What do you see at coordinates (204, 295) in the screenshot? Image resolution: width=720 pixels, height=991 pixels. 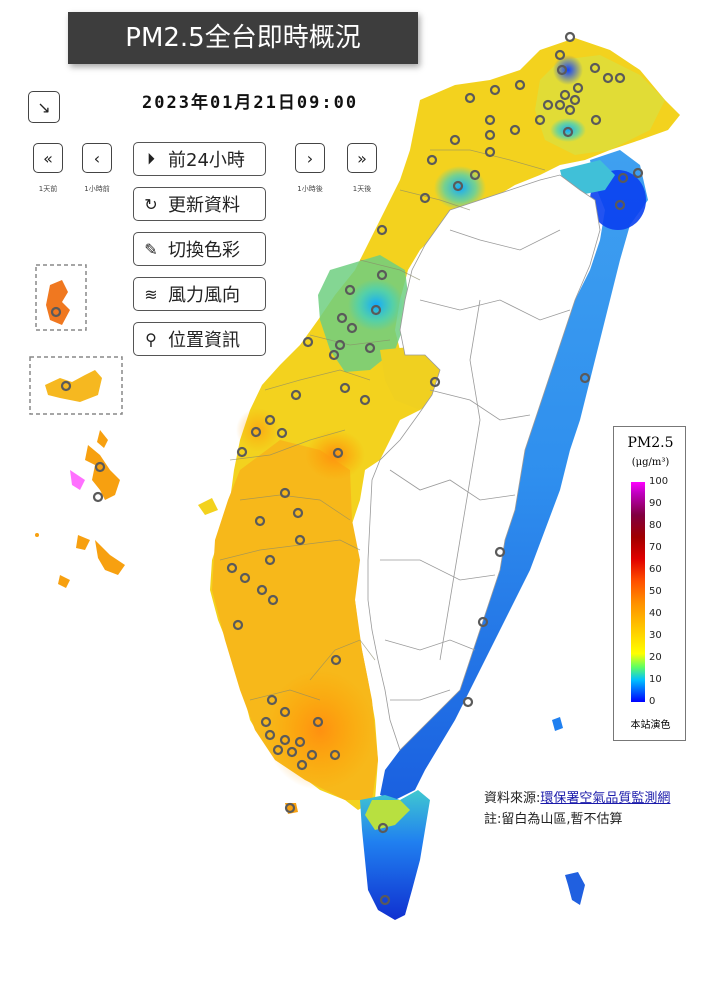 I see `wind-label: 風力風向` at bounding box center [204, 295].